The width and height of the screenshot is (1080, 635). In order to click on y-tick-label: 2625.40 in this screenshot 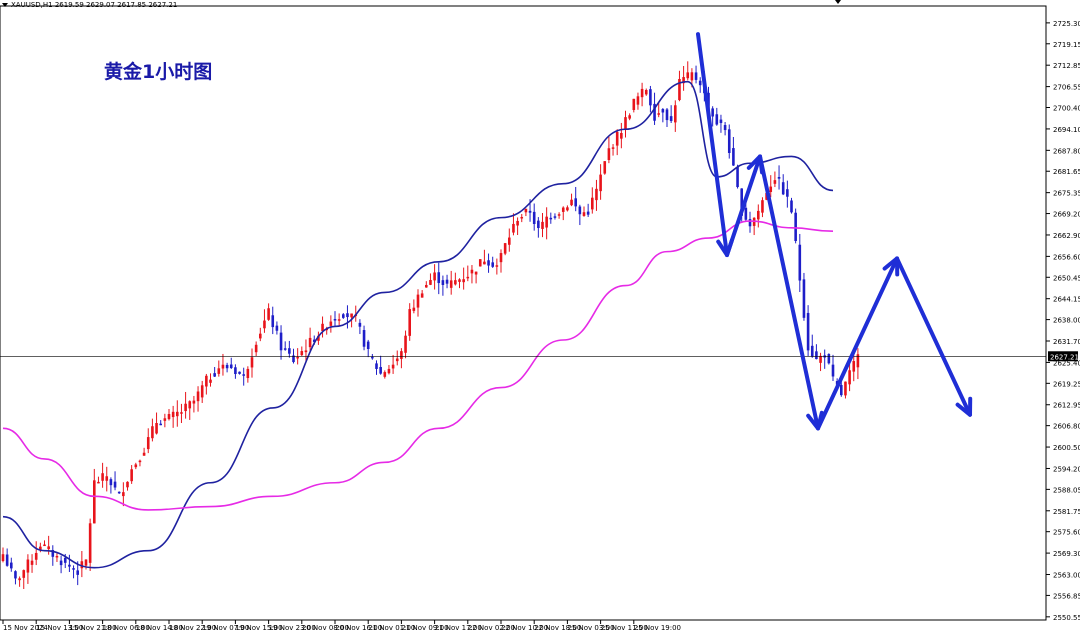, I will do `click(1066, 363)`.